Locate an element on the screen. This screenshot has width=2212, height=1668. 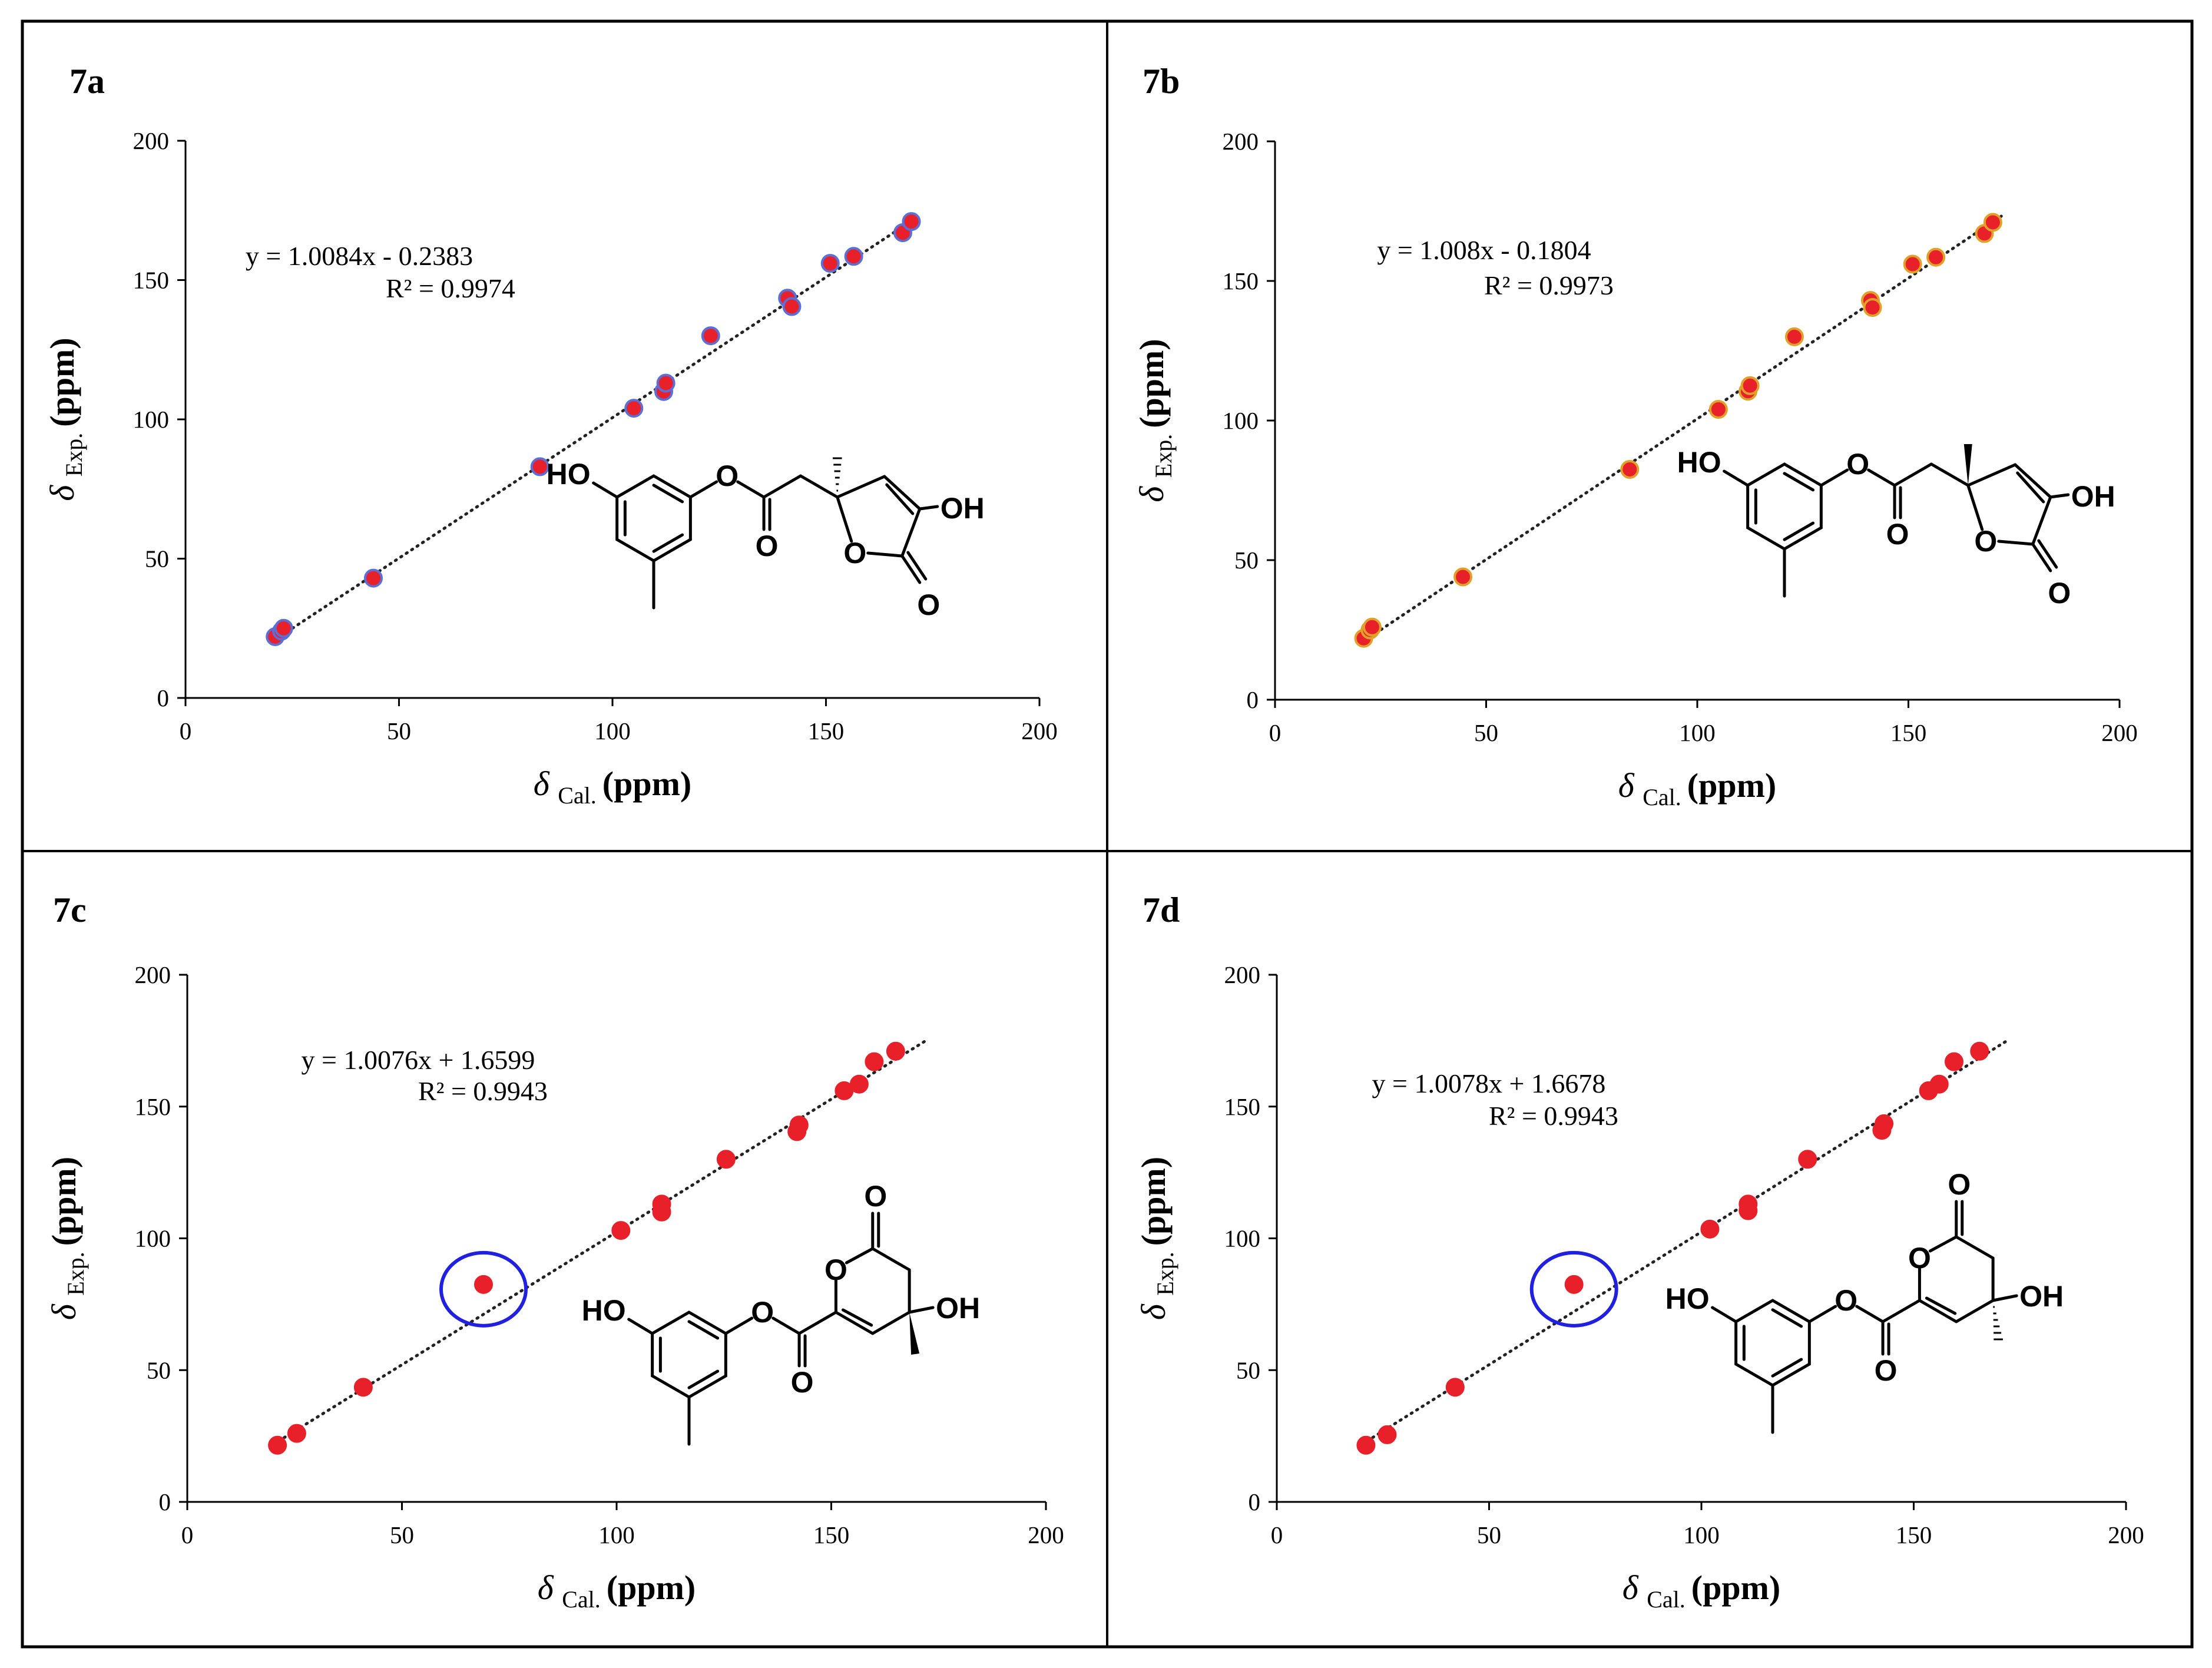
stereo-wedge is located at coordinates (915, 1334).